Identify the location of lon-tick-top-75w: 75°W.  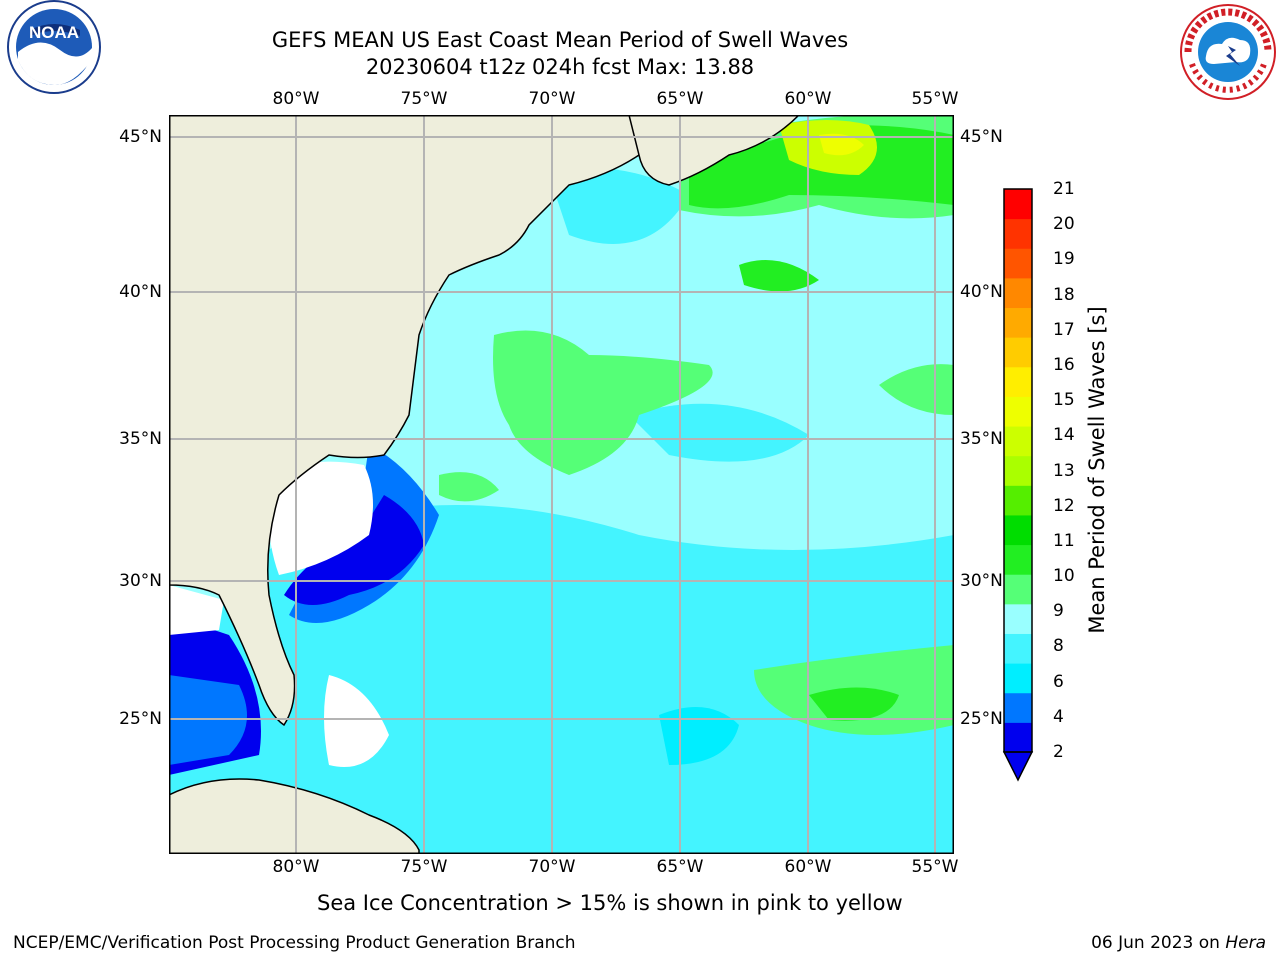
(424, 99).